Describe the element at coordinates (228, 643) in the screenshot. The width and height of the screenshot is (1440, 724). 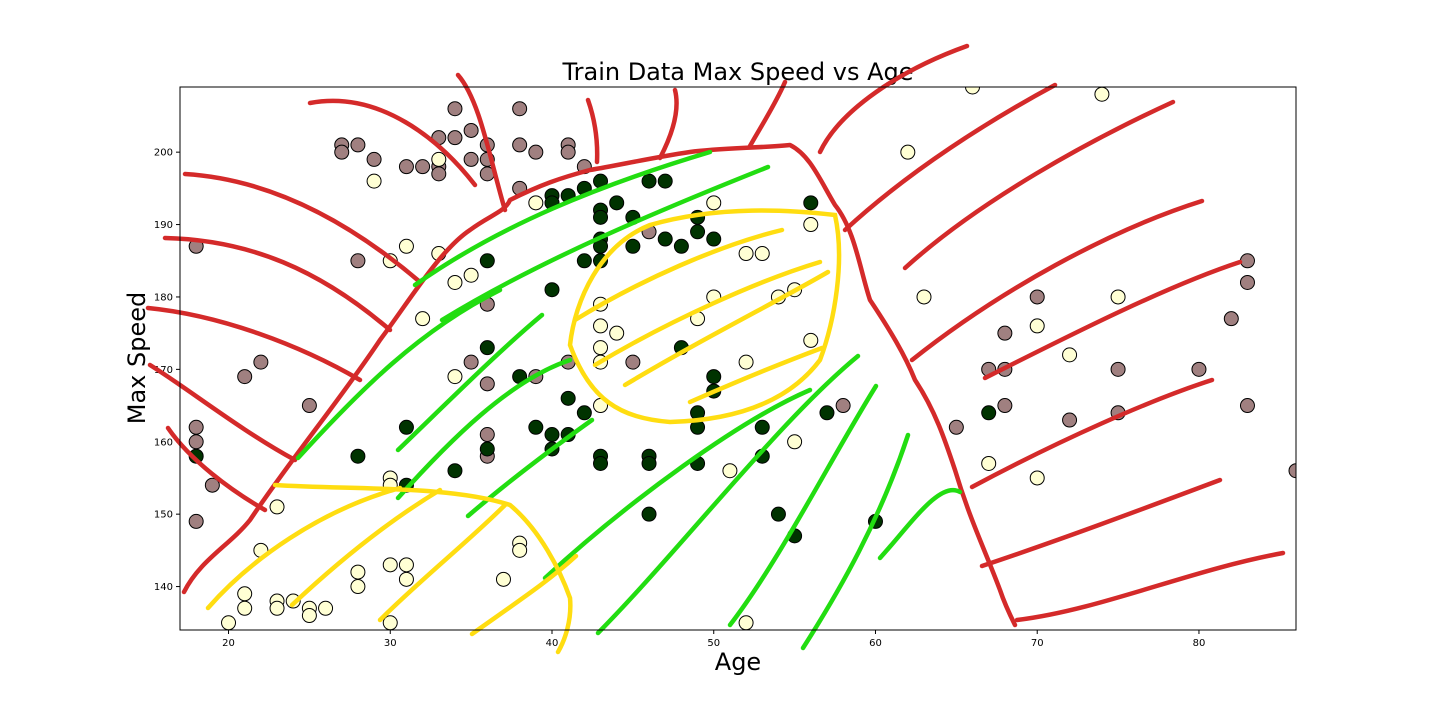
I see `x-tick-label: 20` at that location.